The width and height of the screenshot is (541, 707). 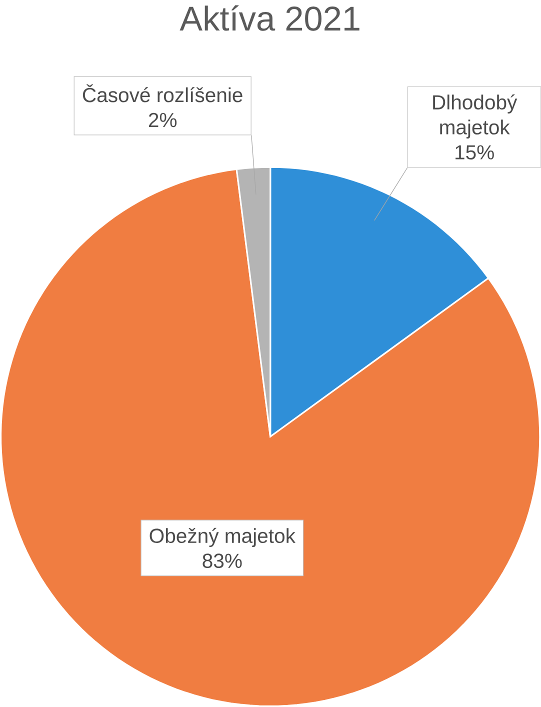 I want to click on slice-label: Obežný majetok, so click(x=223, y=538).